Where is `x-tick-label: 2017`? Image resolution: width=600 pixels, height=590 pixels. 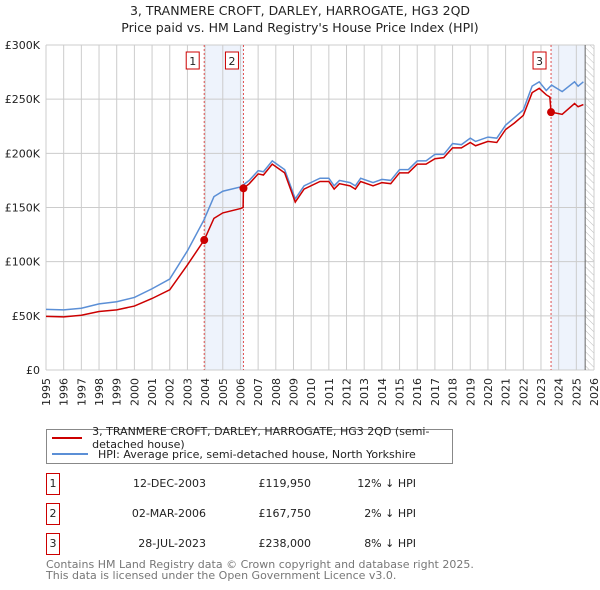
x-tick-label: 2017 is located at coordinates (435, 392).